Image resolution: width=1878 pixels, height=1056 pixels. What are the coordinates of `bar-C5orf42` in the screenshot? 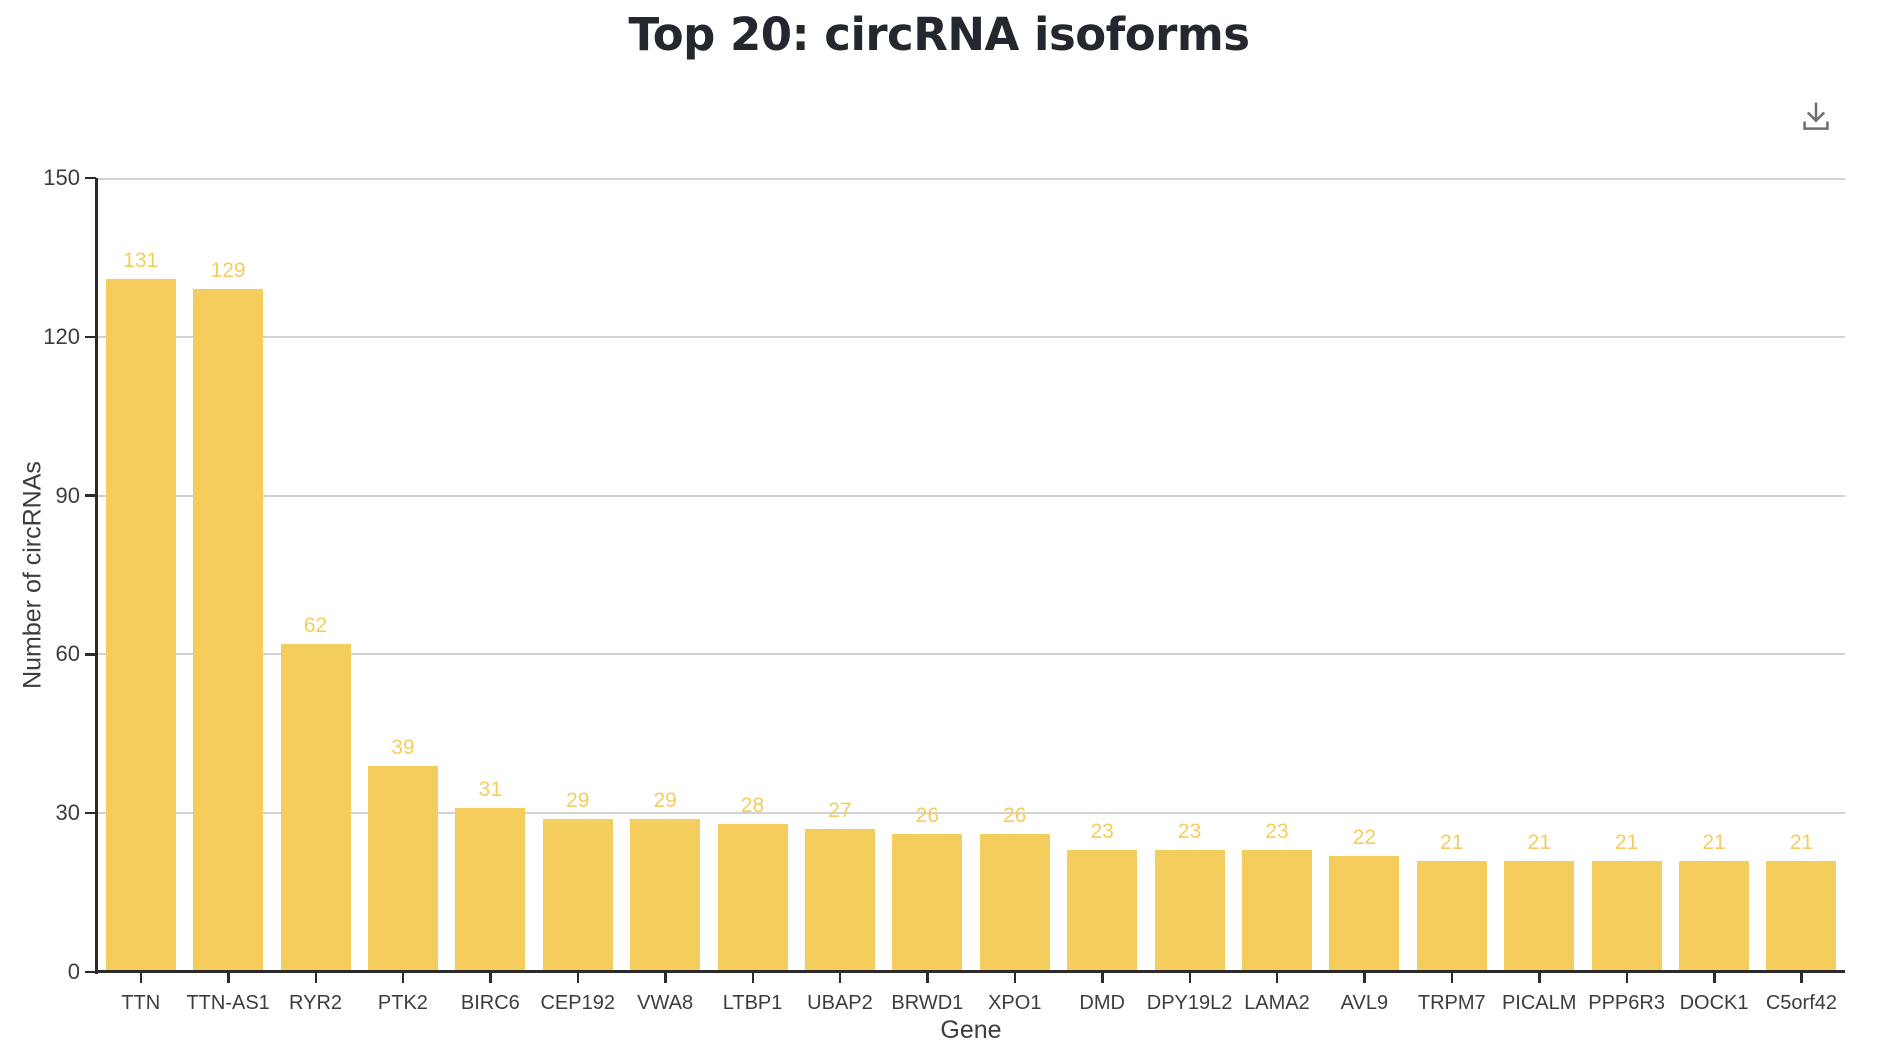 It's located at (1801, 916).